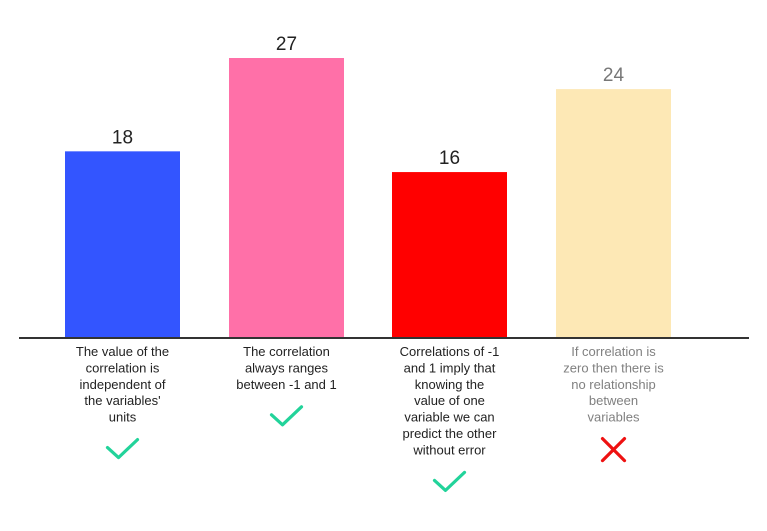 The image size is (767, 531). What do you see at coordinates (614, 75) in the screenshot?
I see `bar-value-label: 24` at bounding box center [614, 75].